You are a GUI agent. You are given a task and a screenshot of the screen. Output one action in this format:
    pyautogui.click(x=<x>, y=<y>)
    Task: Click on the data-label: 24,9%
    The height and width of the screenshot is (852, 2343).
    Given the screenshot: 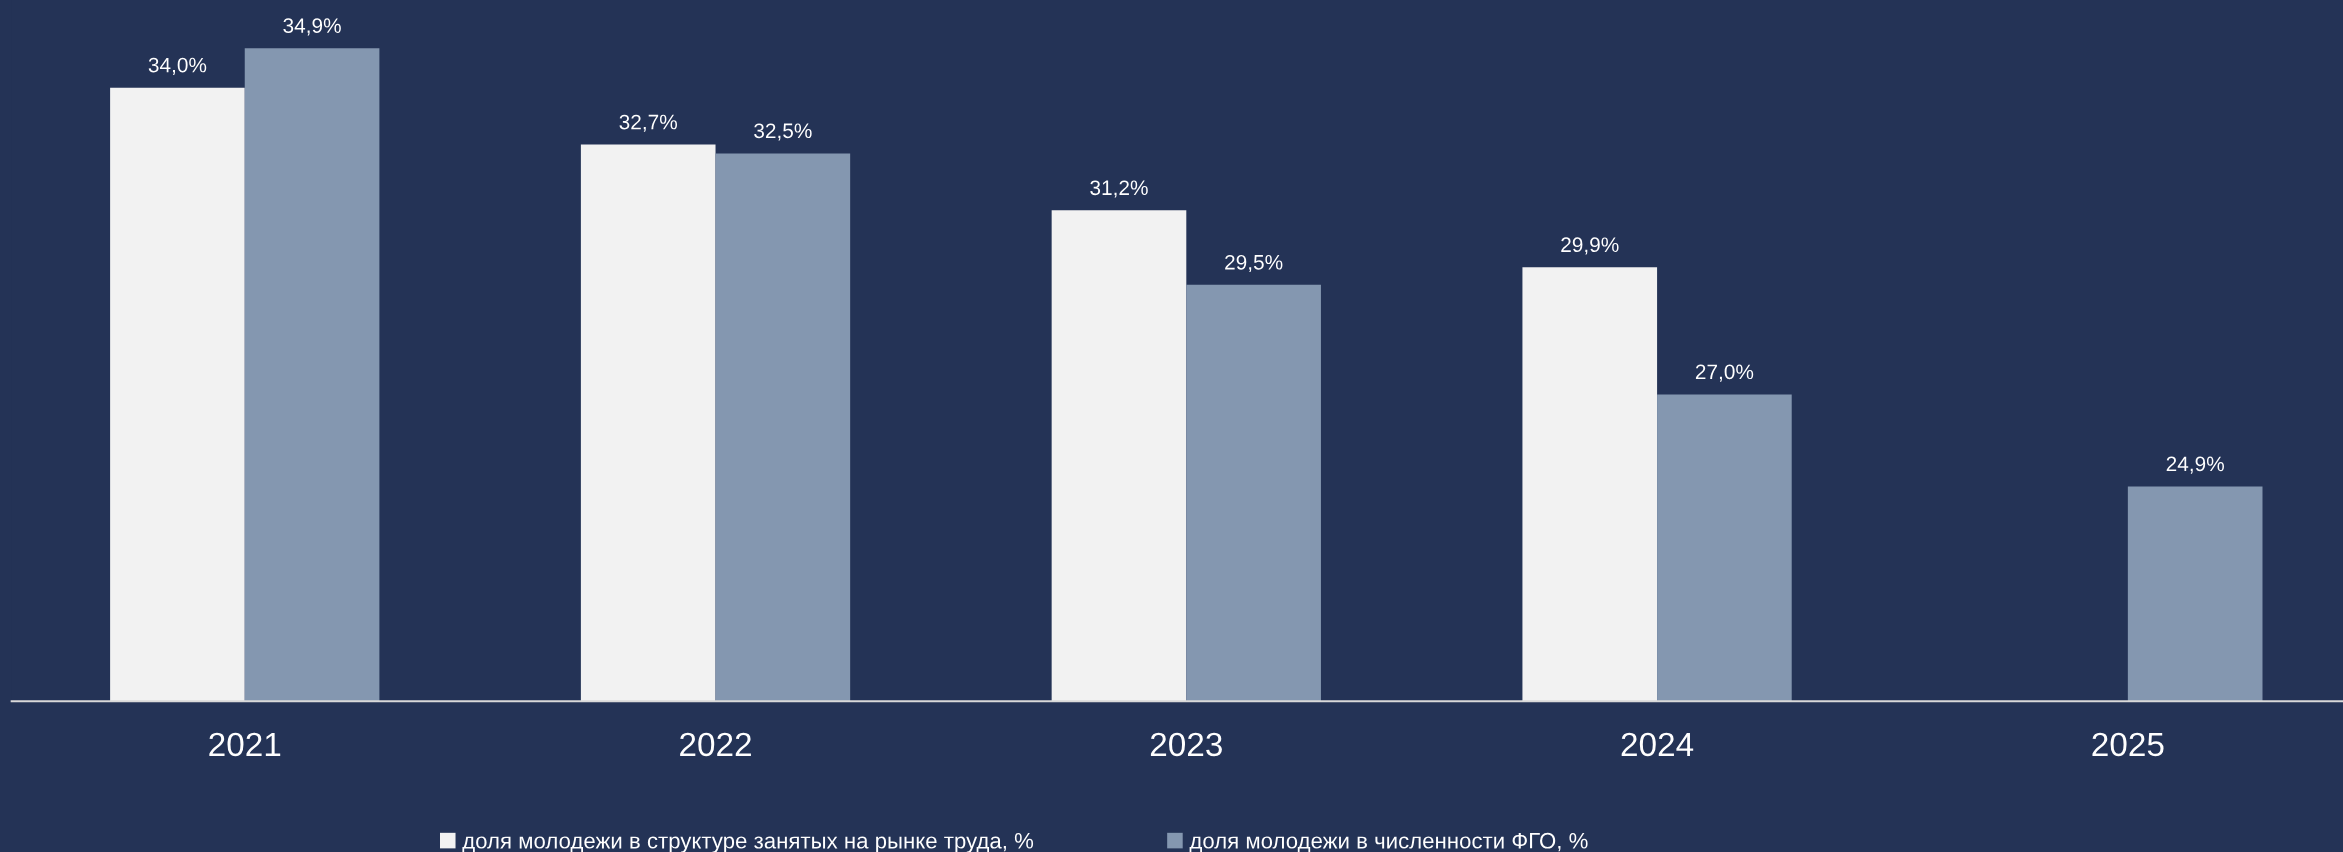 What is the action you would take?
    pyautogui.click(x=2195, y=465)
    